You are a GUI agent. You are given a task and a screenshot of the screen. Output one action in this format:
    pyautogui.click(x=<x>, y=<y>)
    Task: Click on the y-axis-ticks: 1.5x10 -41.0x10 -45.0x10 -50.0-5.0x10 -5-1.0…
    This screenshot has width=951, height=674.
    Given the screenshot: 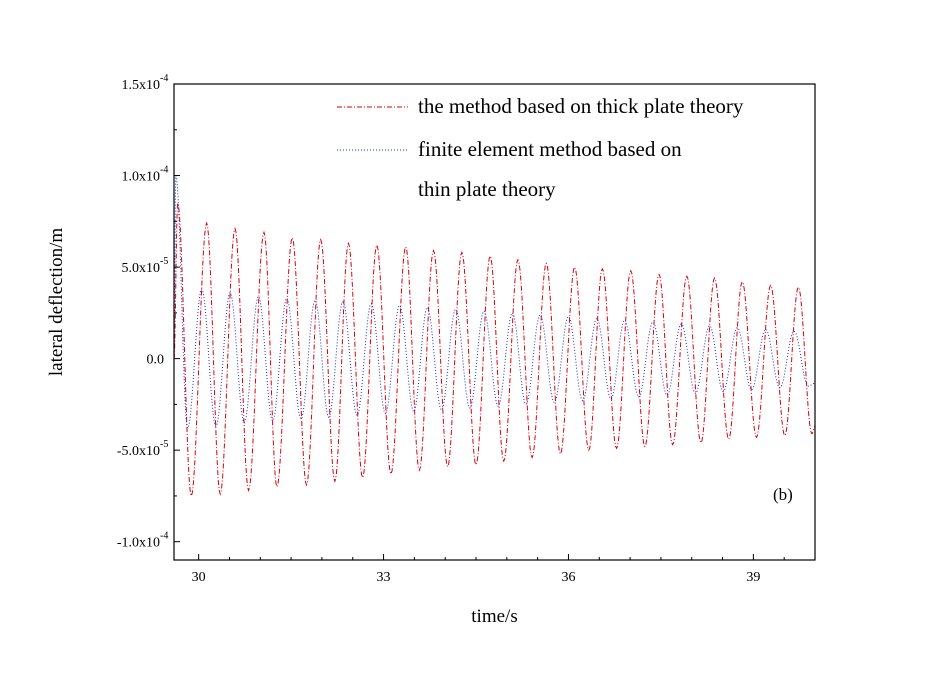 What is the action you would take?
    pyautogui.click(x=148, y=312)
    